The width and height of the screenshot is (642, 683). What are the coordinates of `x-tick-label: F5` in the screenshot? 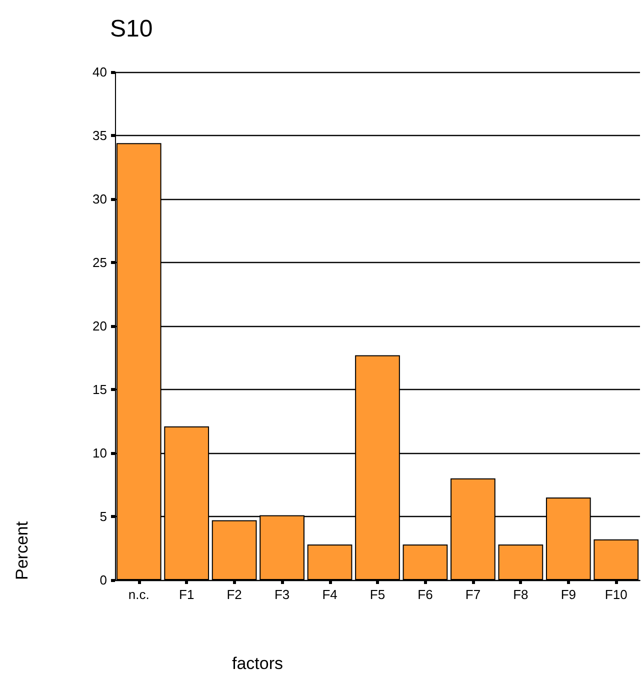 It's located at (378, 594).